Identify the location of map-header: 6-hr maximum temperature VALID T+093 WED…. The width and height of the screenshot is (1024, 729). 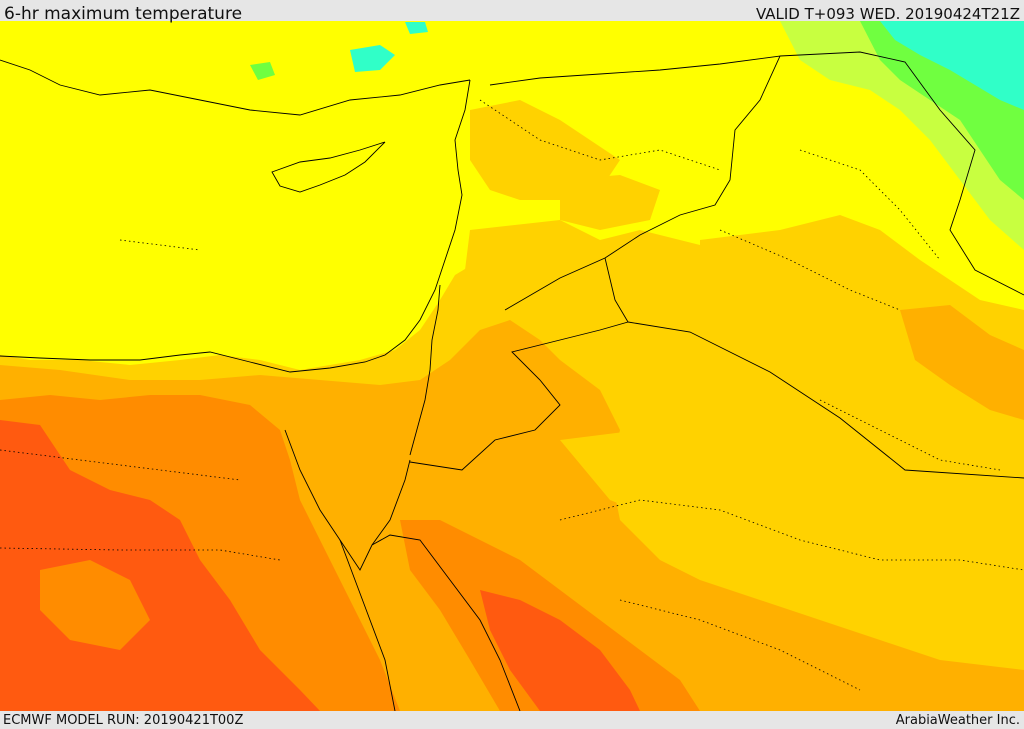
(512, 12).